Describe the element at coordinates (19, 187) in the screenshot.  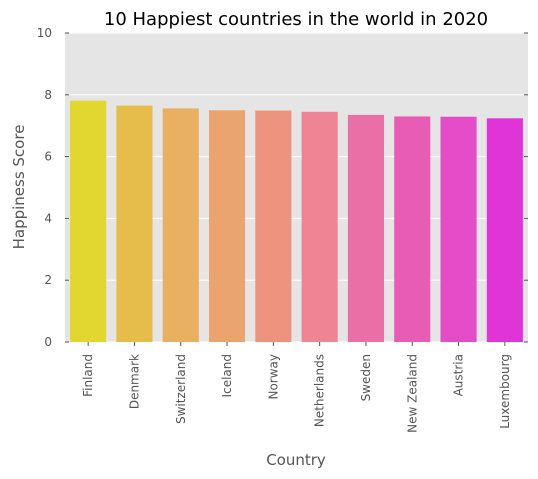
I see `y-axis-label: Happiness Score` at that location.